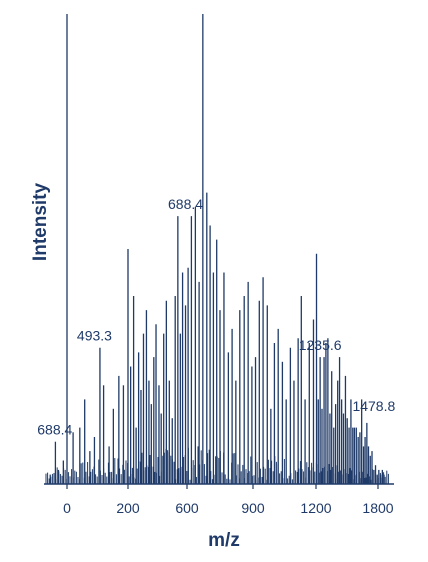 This screenshot has height=562, width=428. Describe the element at coordinates (67, 508) in the screenshot. I see `x-tick-label: 0` at that location.